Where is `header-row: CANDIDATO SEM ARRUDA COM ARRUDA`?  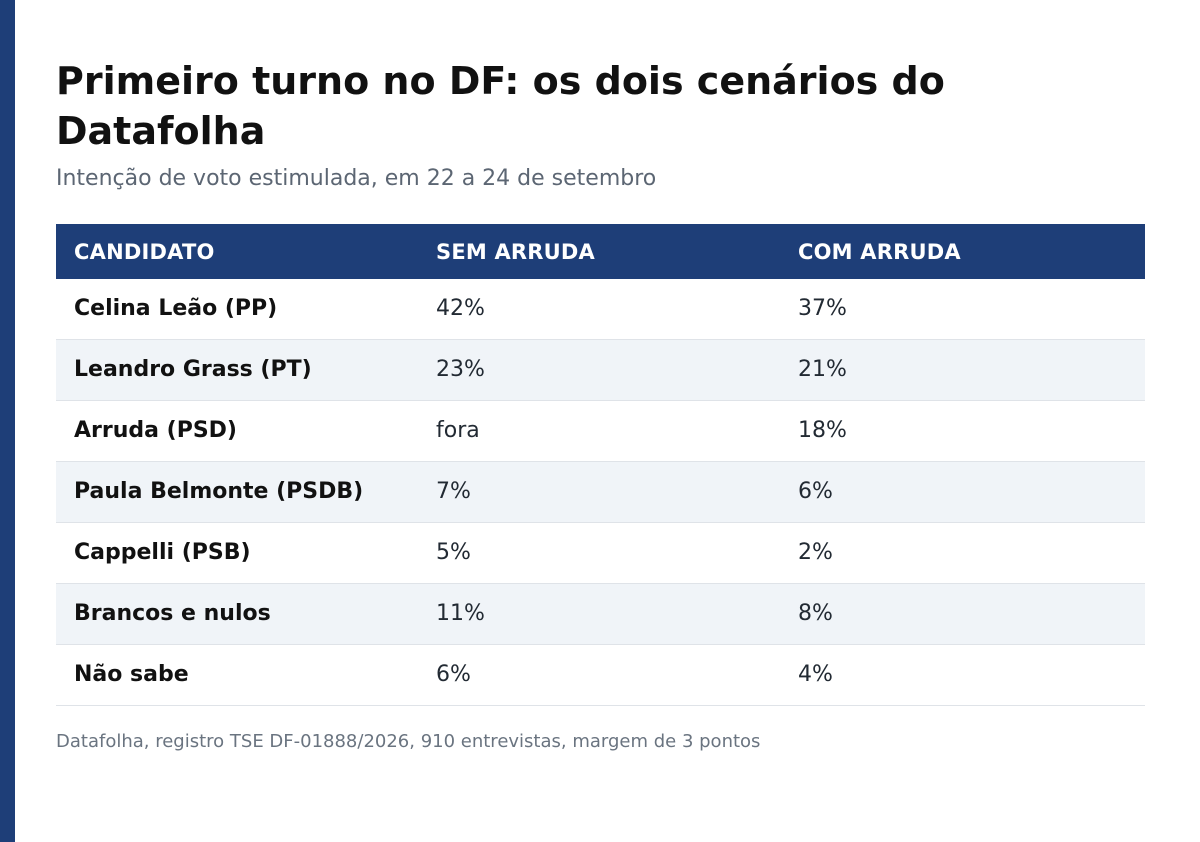 header-row: CANDIDATO SEM ARRUDA COM ARRUDA is located at coordinates (600, 251).